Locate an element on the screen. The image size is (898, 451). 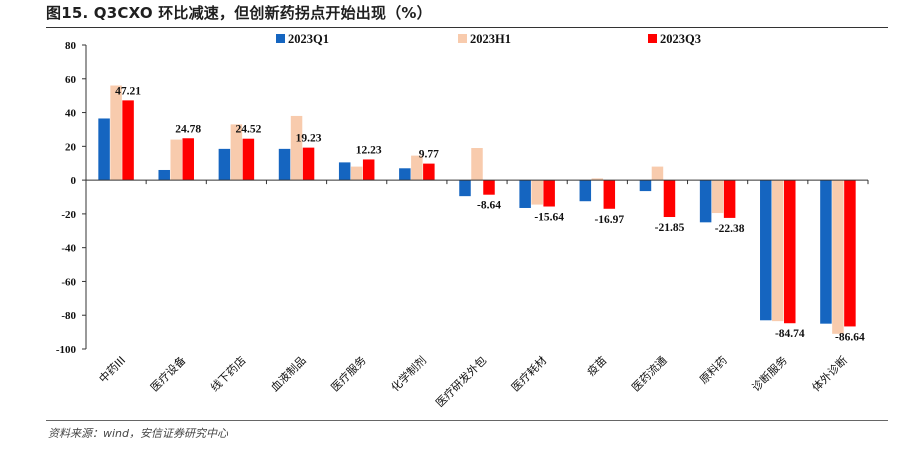
y-axis: 80 60 40 20 0 -20 -40 -60 -80 -100 is located at coordinates (71, 198).